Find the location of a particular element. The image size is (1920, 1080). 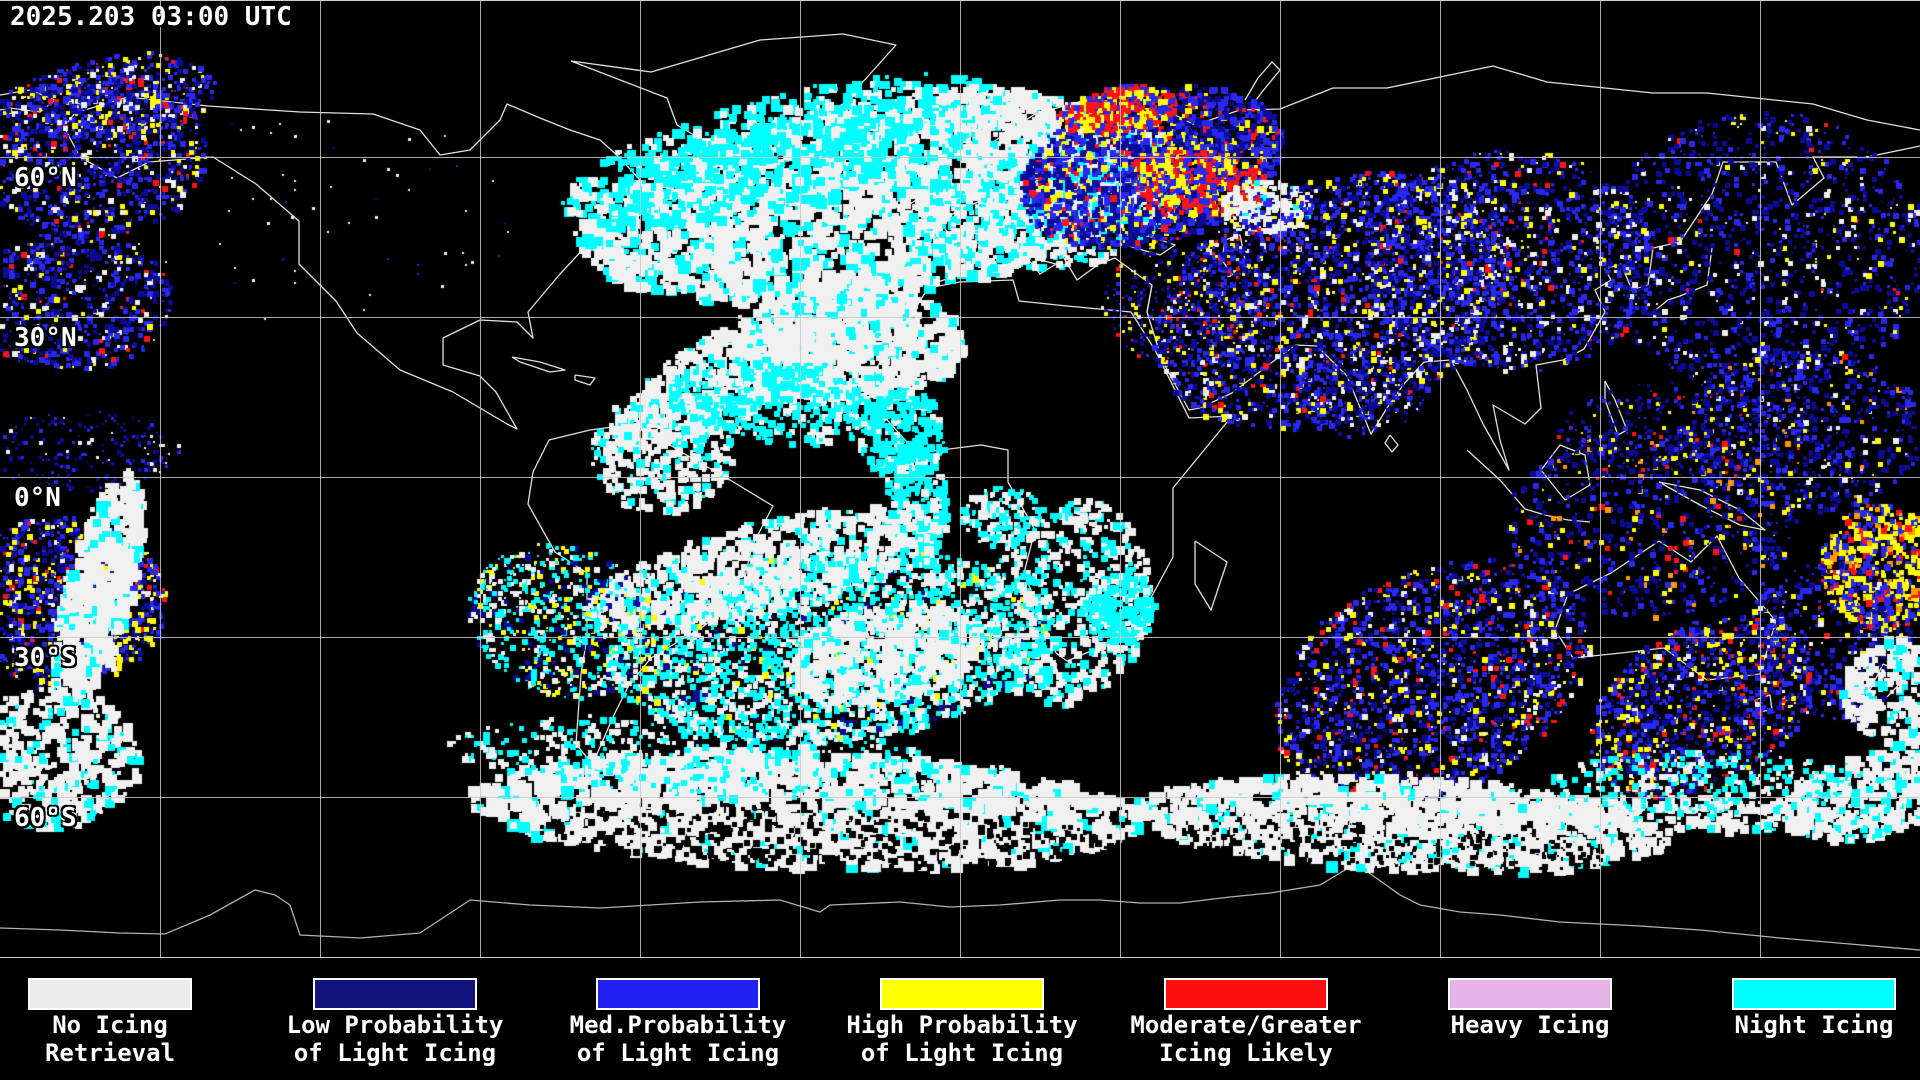

legend-swatch-night-icing is located at coordinates (1814, 994).